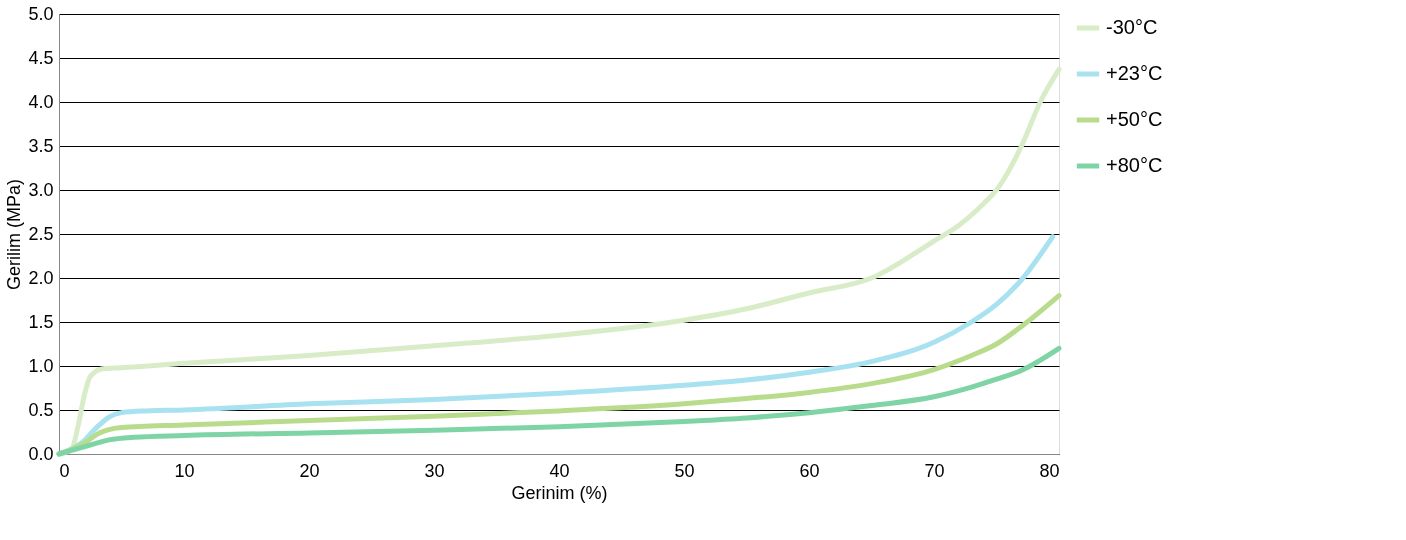  What do you see at coordinates (559, 492) in the screenshot?
I see `x-axis-title: Gerinim (%)` at bounding box center [559, 492].